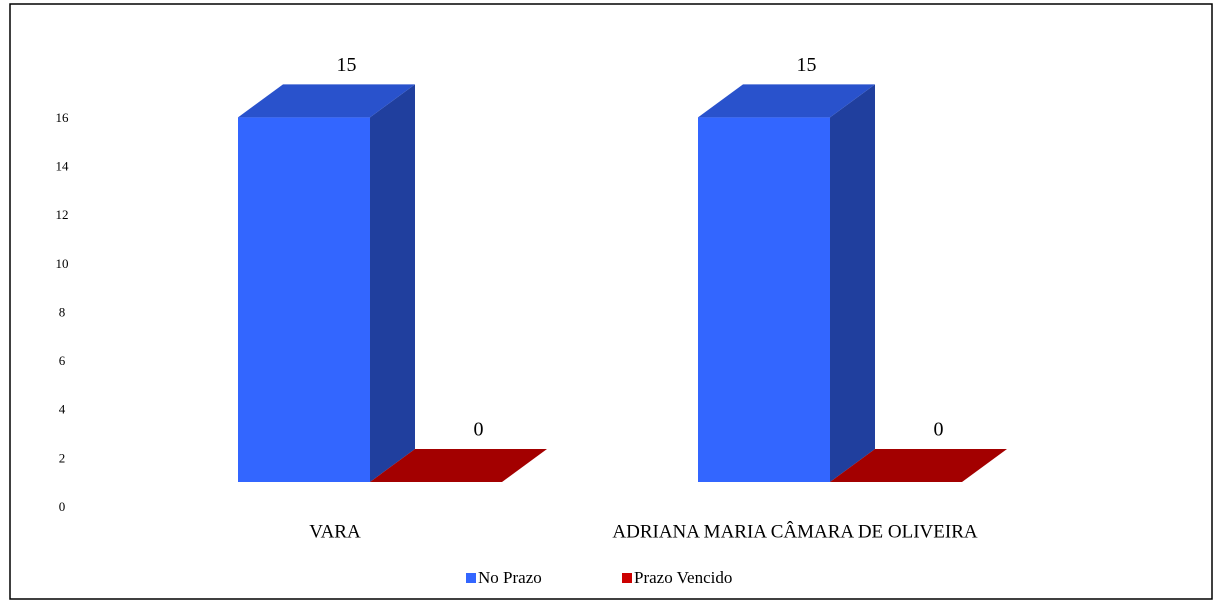 This screenshot has width=1215, height=604. Describe the element at coordinates (62, 311) in the screenshot. I see `y-tick-label: 8` at that location.